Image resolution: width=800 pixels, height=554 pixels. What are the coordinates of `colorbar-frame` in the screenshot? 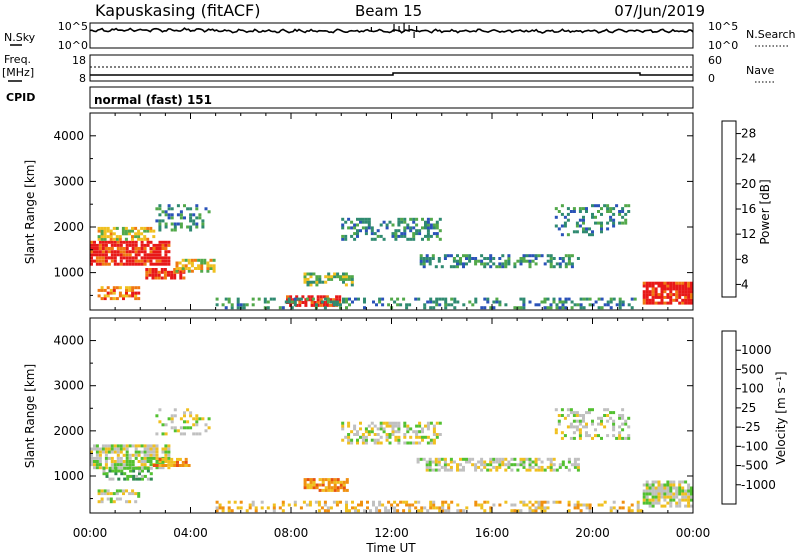 It's located at (729, 417).